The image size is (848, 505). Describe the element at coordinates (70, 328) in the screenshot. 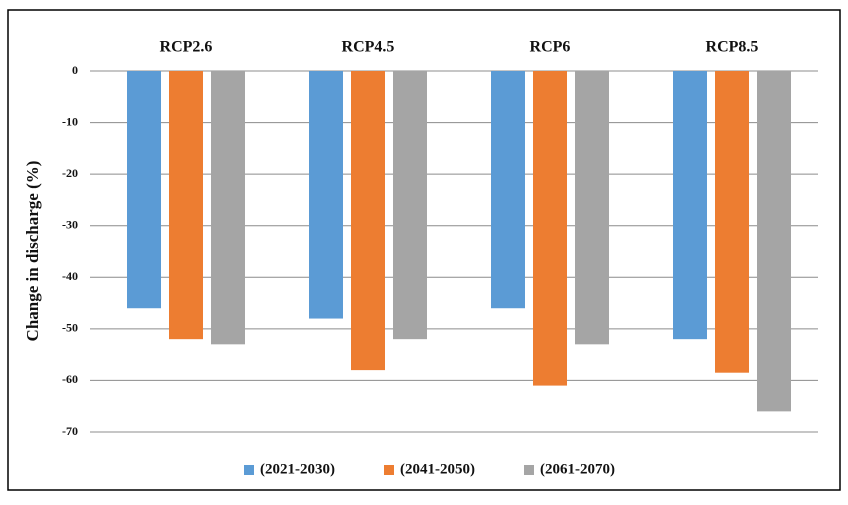

I see `y-tick-label: -50` at that location.